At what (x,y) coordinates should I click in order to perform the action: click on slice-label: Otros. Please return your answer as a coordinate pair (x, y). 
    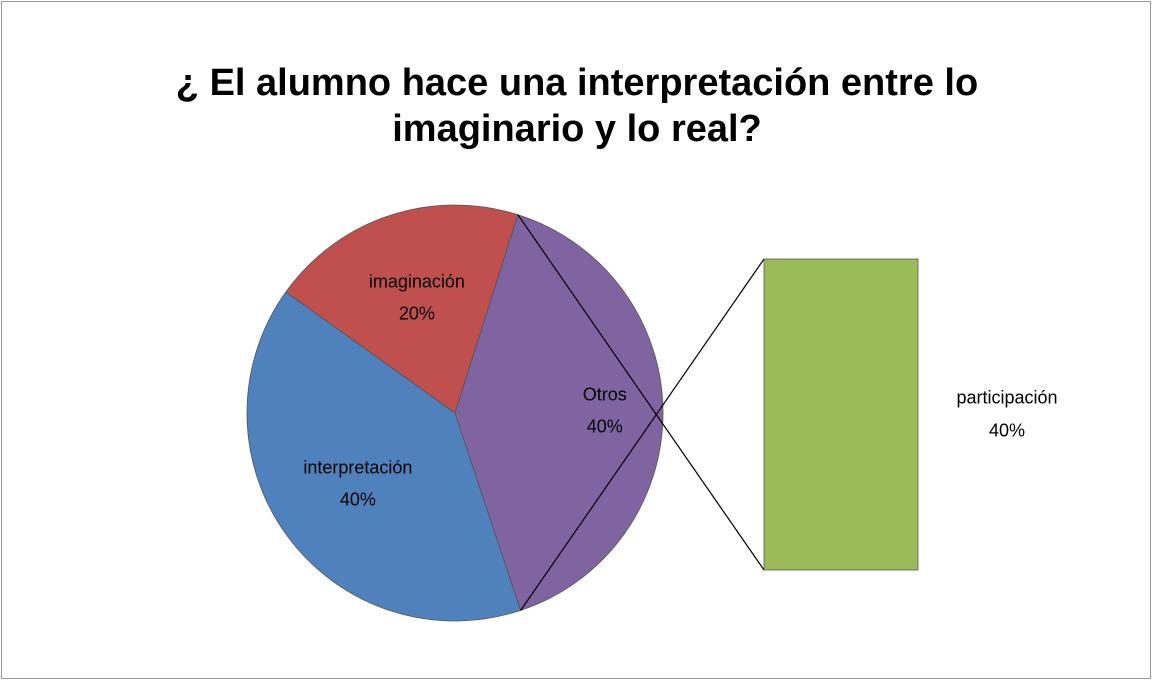
    Looking at the image, I should click on (605, 395).